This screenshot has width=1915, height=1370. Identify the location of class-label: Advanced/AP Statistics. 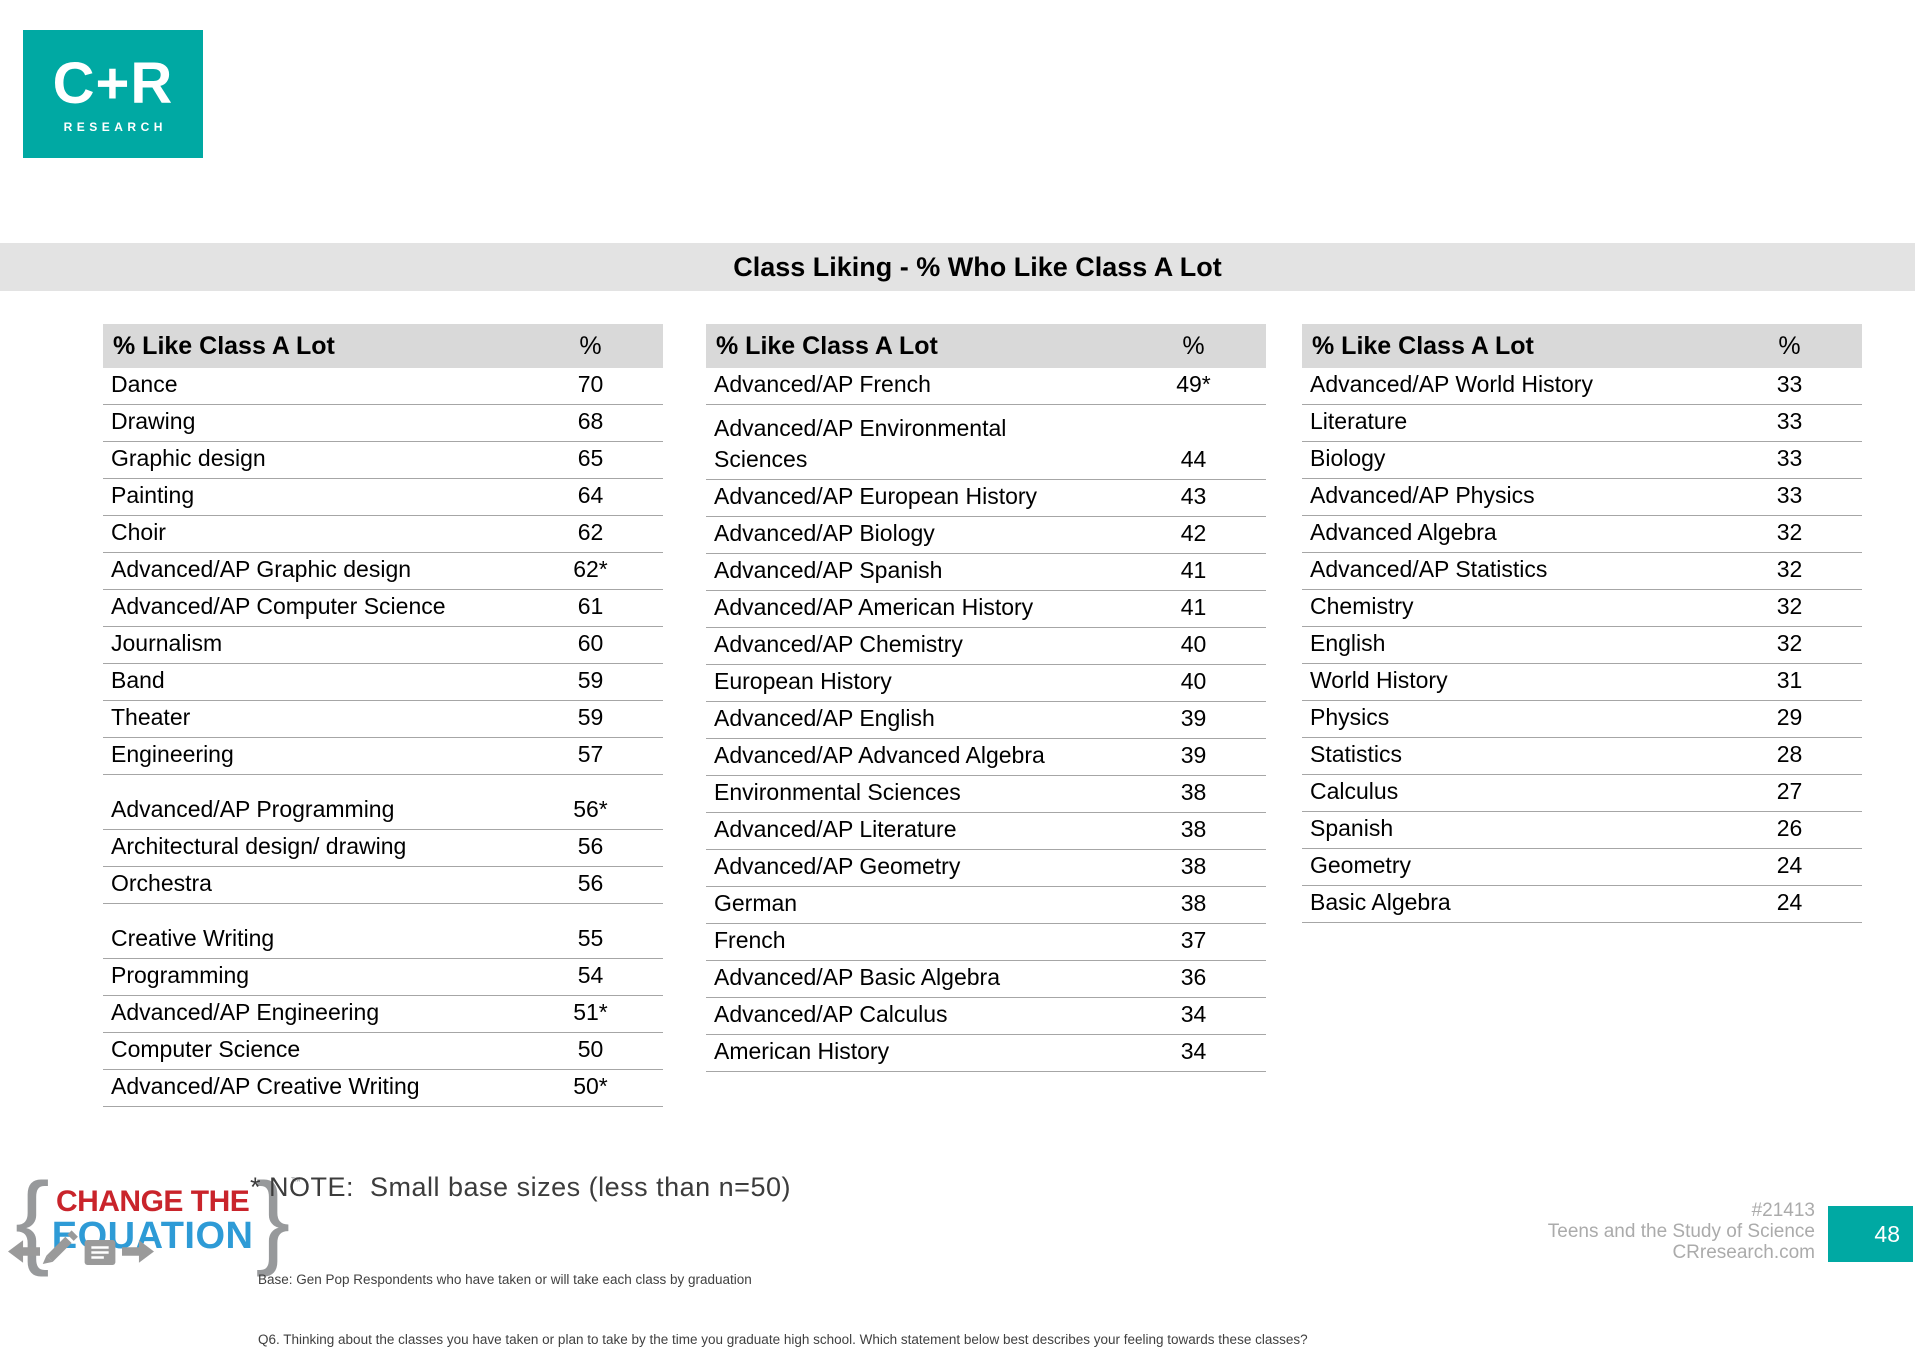
(1429, 569).